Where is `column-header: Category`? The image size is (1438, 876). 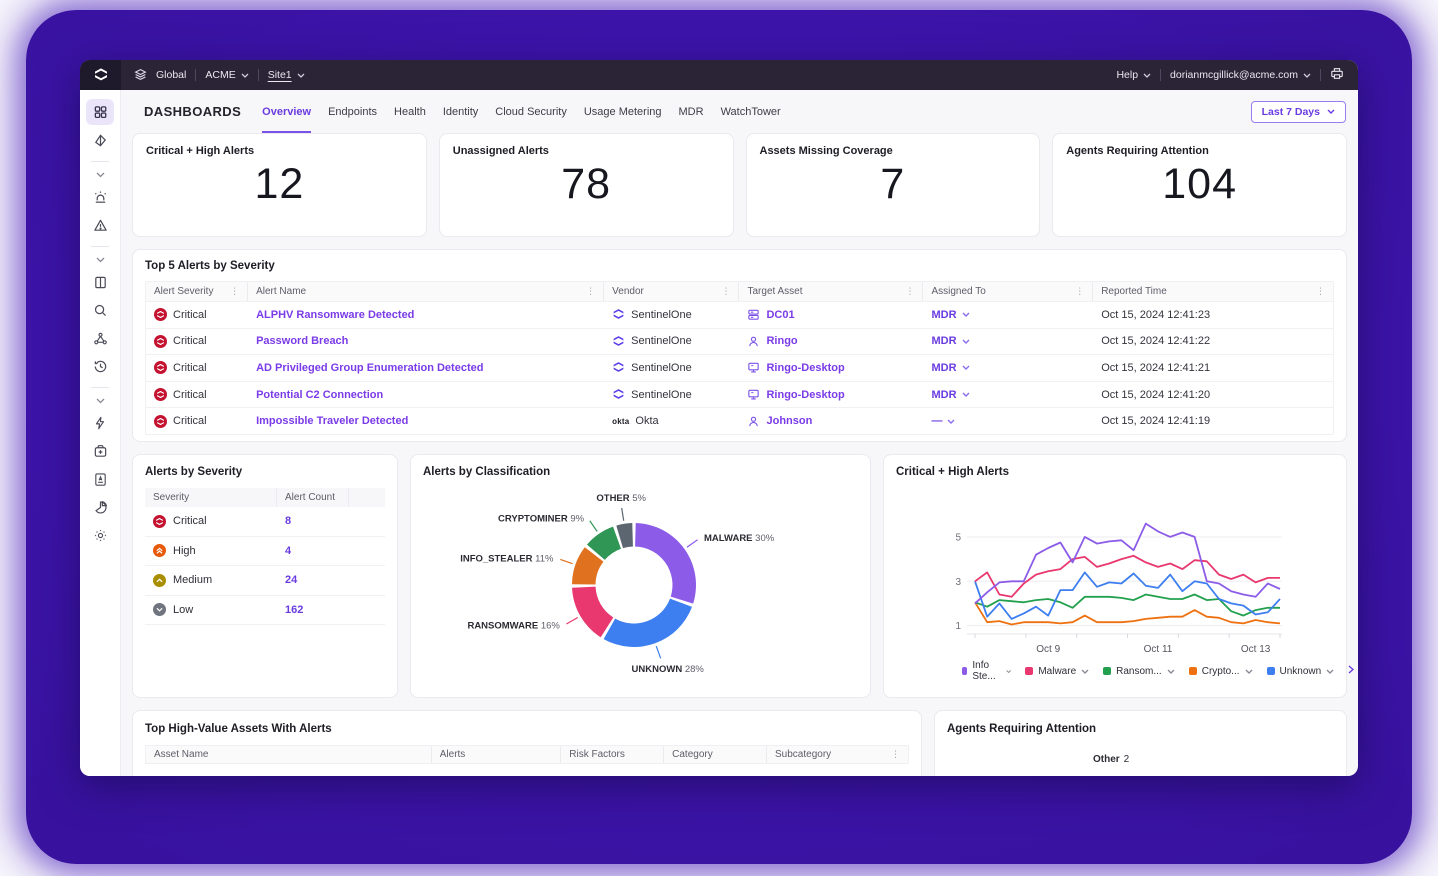
column-header: Category is located at coordinates (715, 754).